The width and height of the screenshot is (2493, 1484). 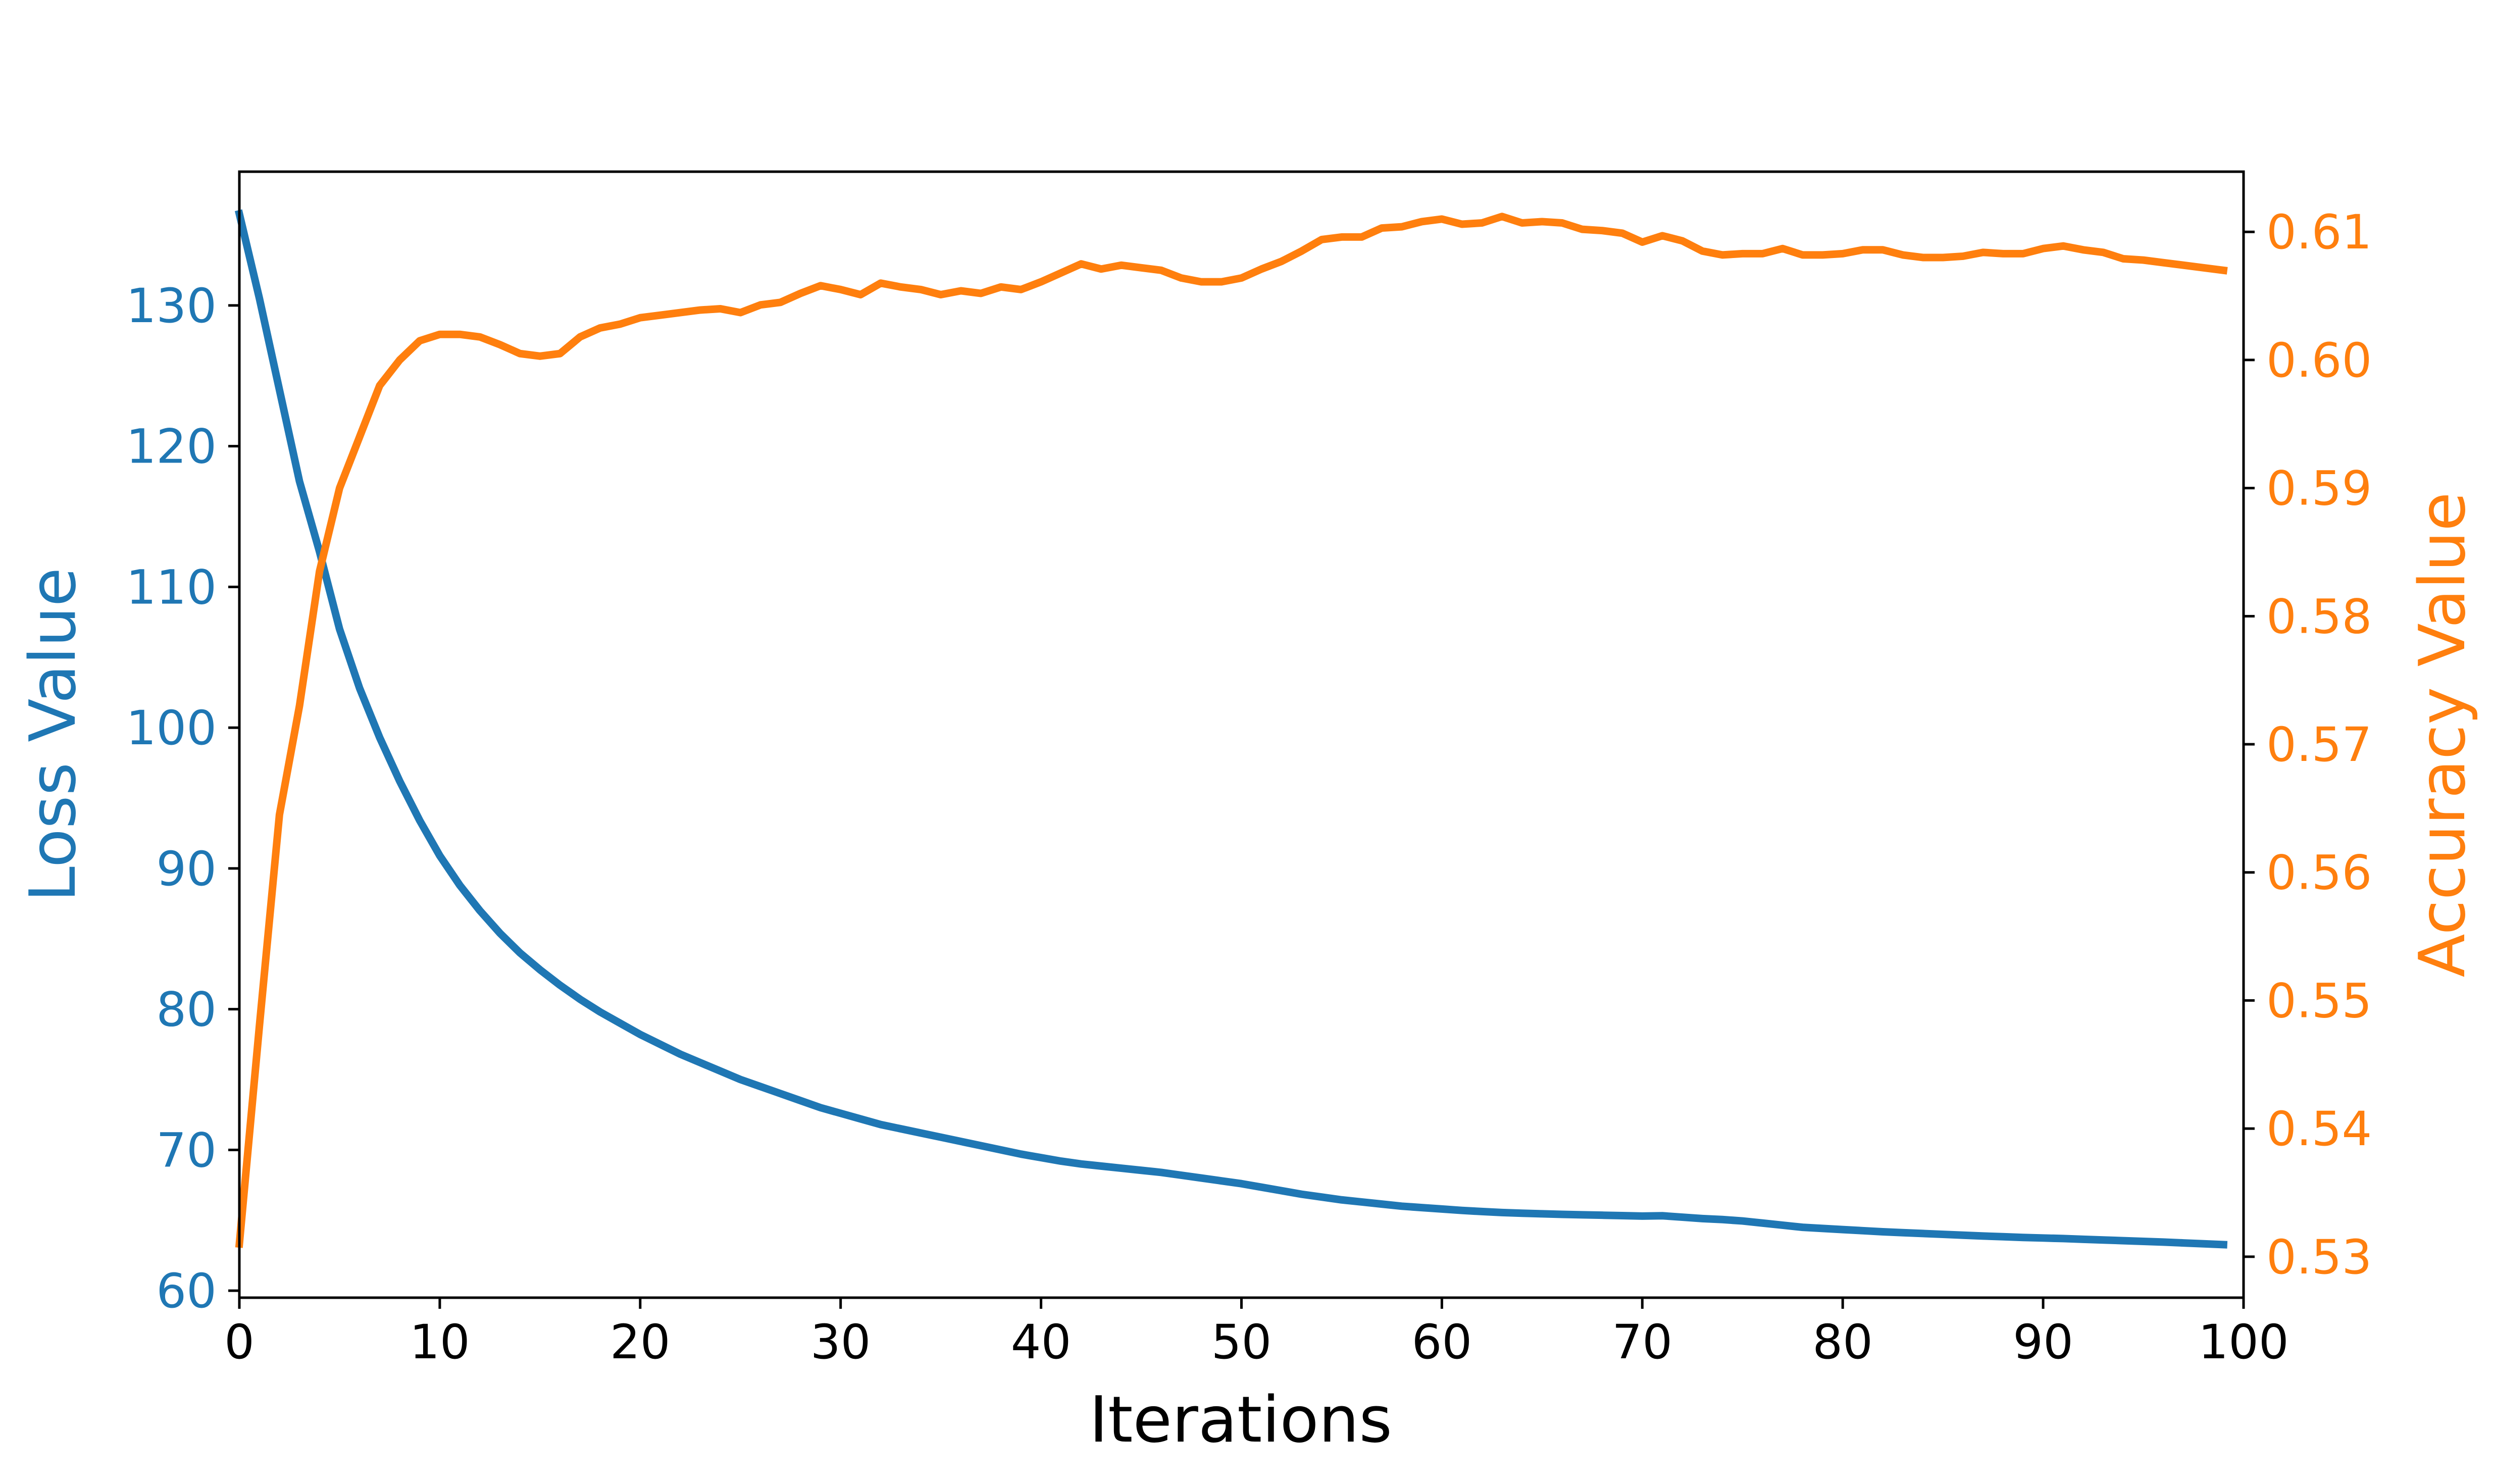 I want to click on right-y-tick-label: 0.58, so click(x=2319, y=616).